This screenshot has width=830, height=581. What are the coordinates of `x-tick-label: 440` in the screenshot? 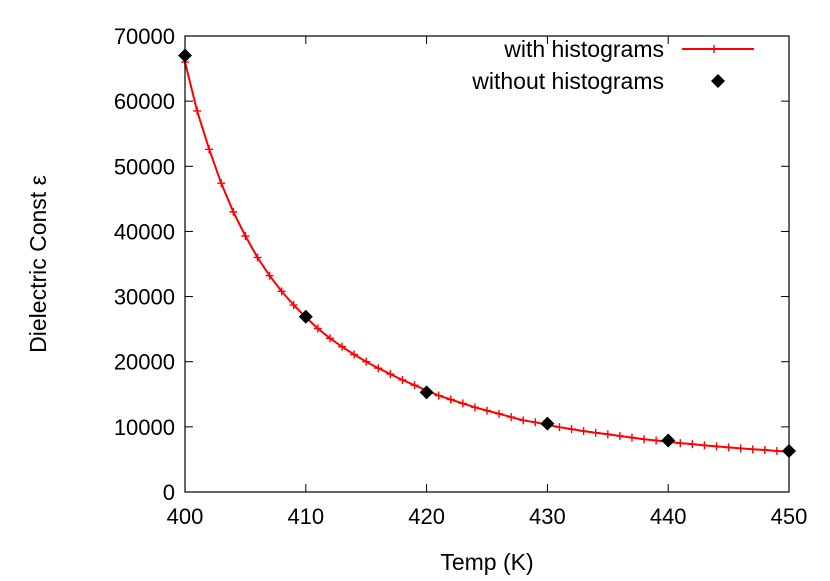 It's located at (668, 516).